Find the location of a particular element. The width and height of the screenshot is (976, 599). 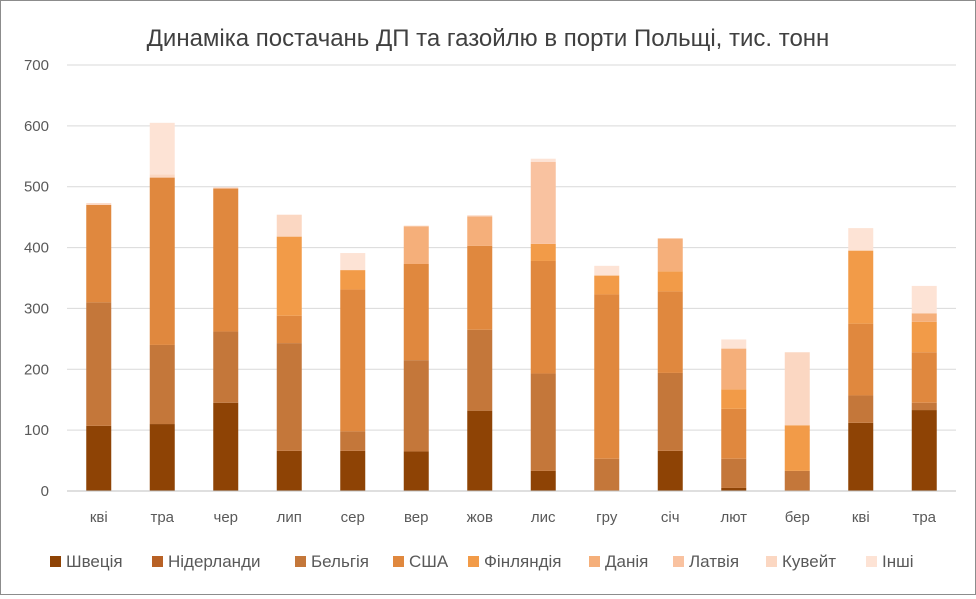

y-axis-ticks: 0 100 200 300 400 500 600 700 is located at coordinates (36, 278).